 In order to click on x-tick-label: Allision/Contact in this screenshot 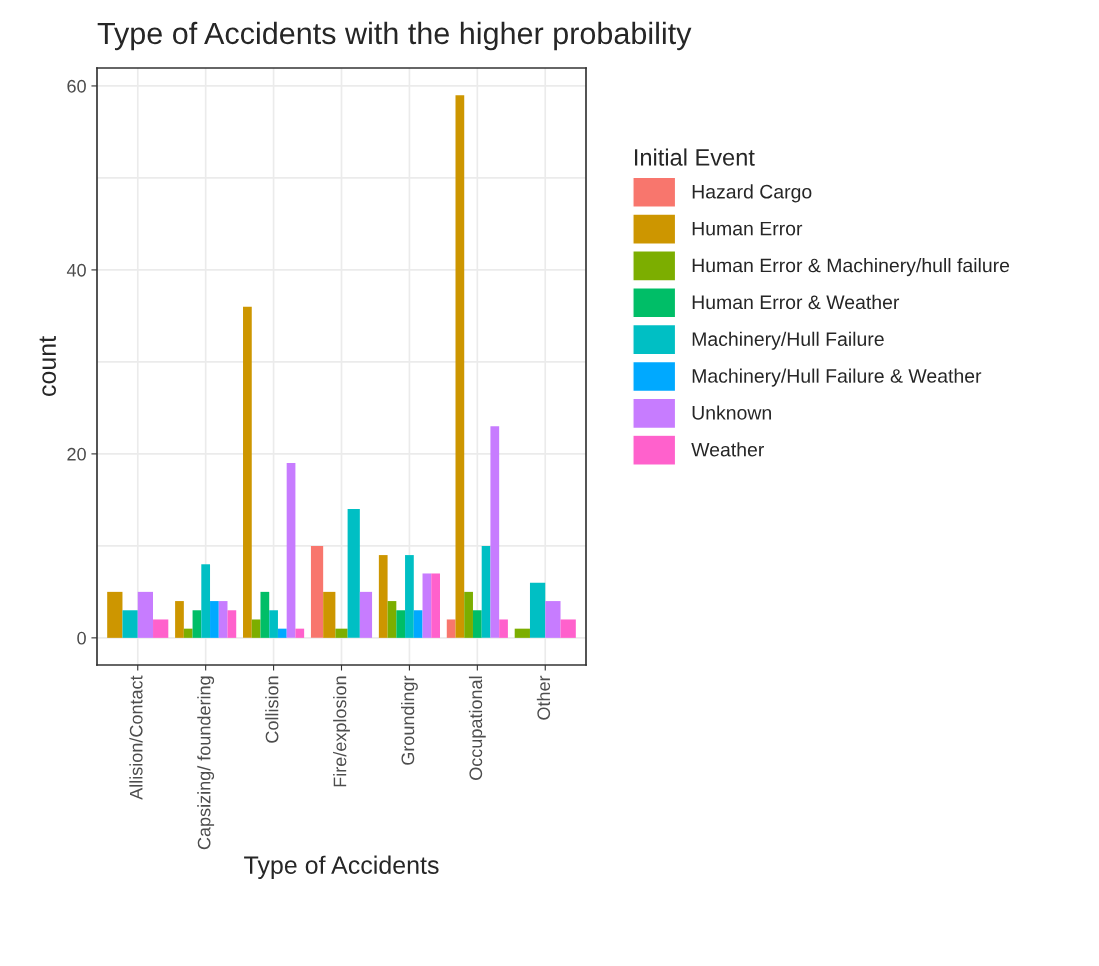, I will do `click(136, 737)`.